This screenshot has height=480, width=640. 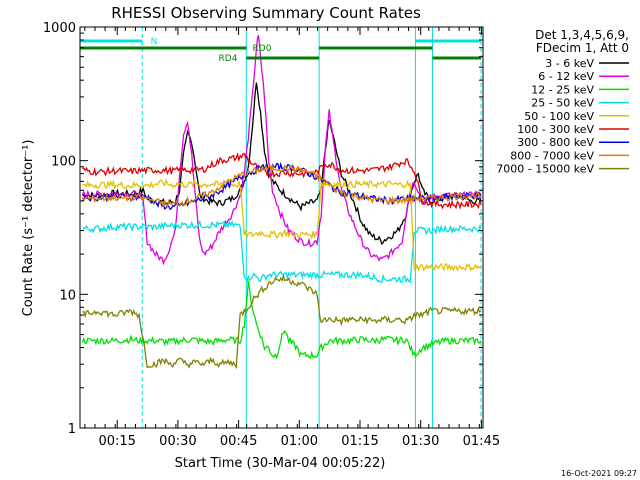 I want to click on legend-label: 25 - 50 keV, so click(x=562, y=103).